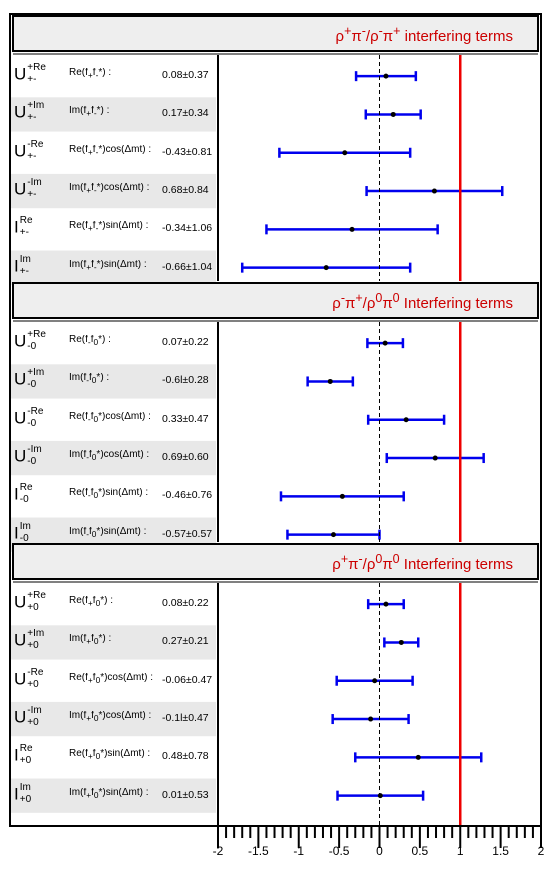 This screenshot has height=886, width=552. I want to click on x-tick-label: 1, so click(460, 851).